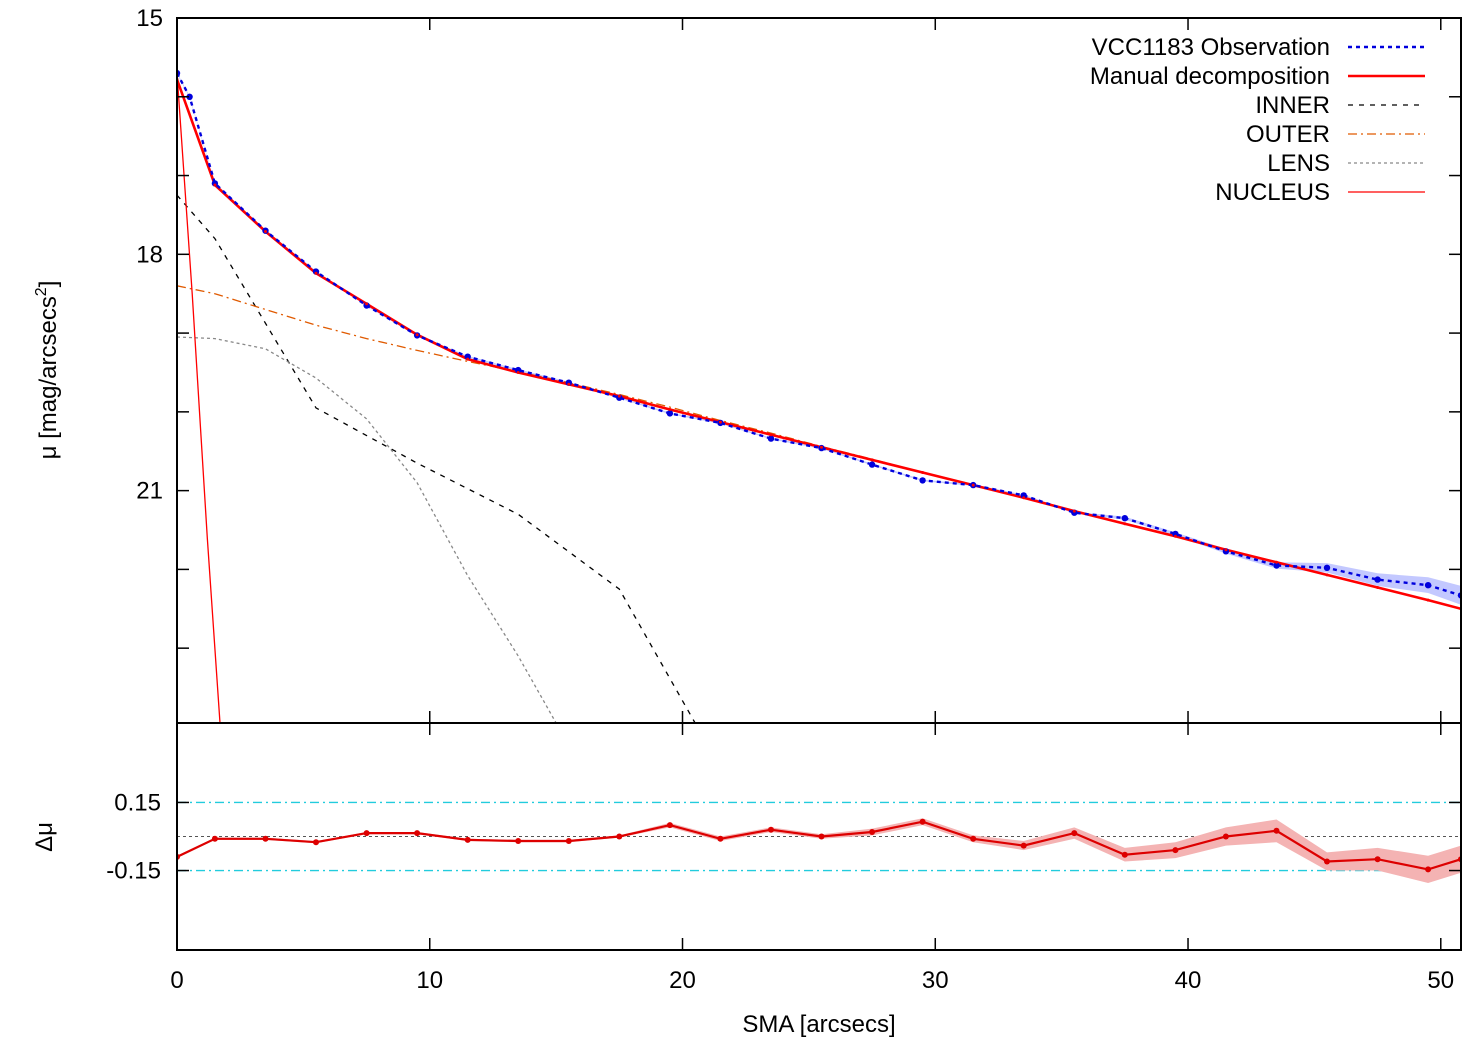 The width and height of the screenshot is (1482, 1051). Describe the element at coordinates (818, 1024) in the screenshot. I see `x-axis-label: SMA [arcsecs]` at that location.